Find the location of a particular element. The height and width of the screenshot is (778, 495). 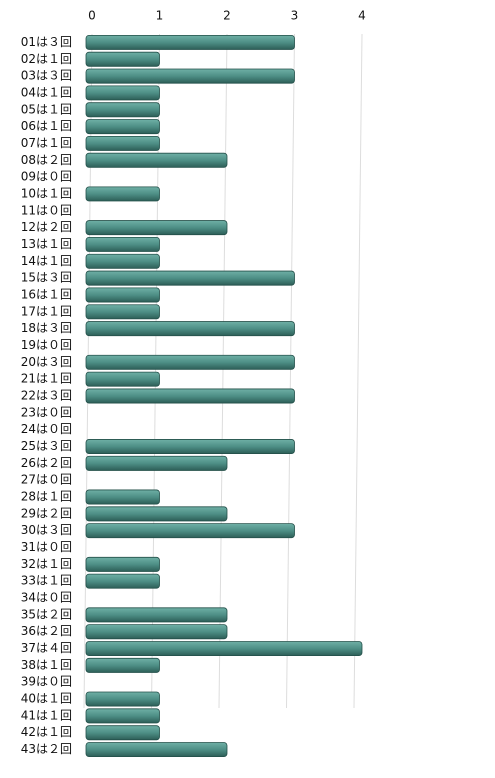

x-tick-label: 1 is located at coordinates (160, 16).